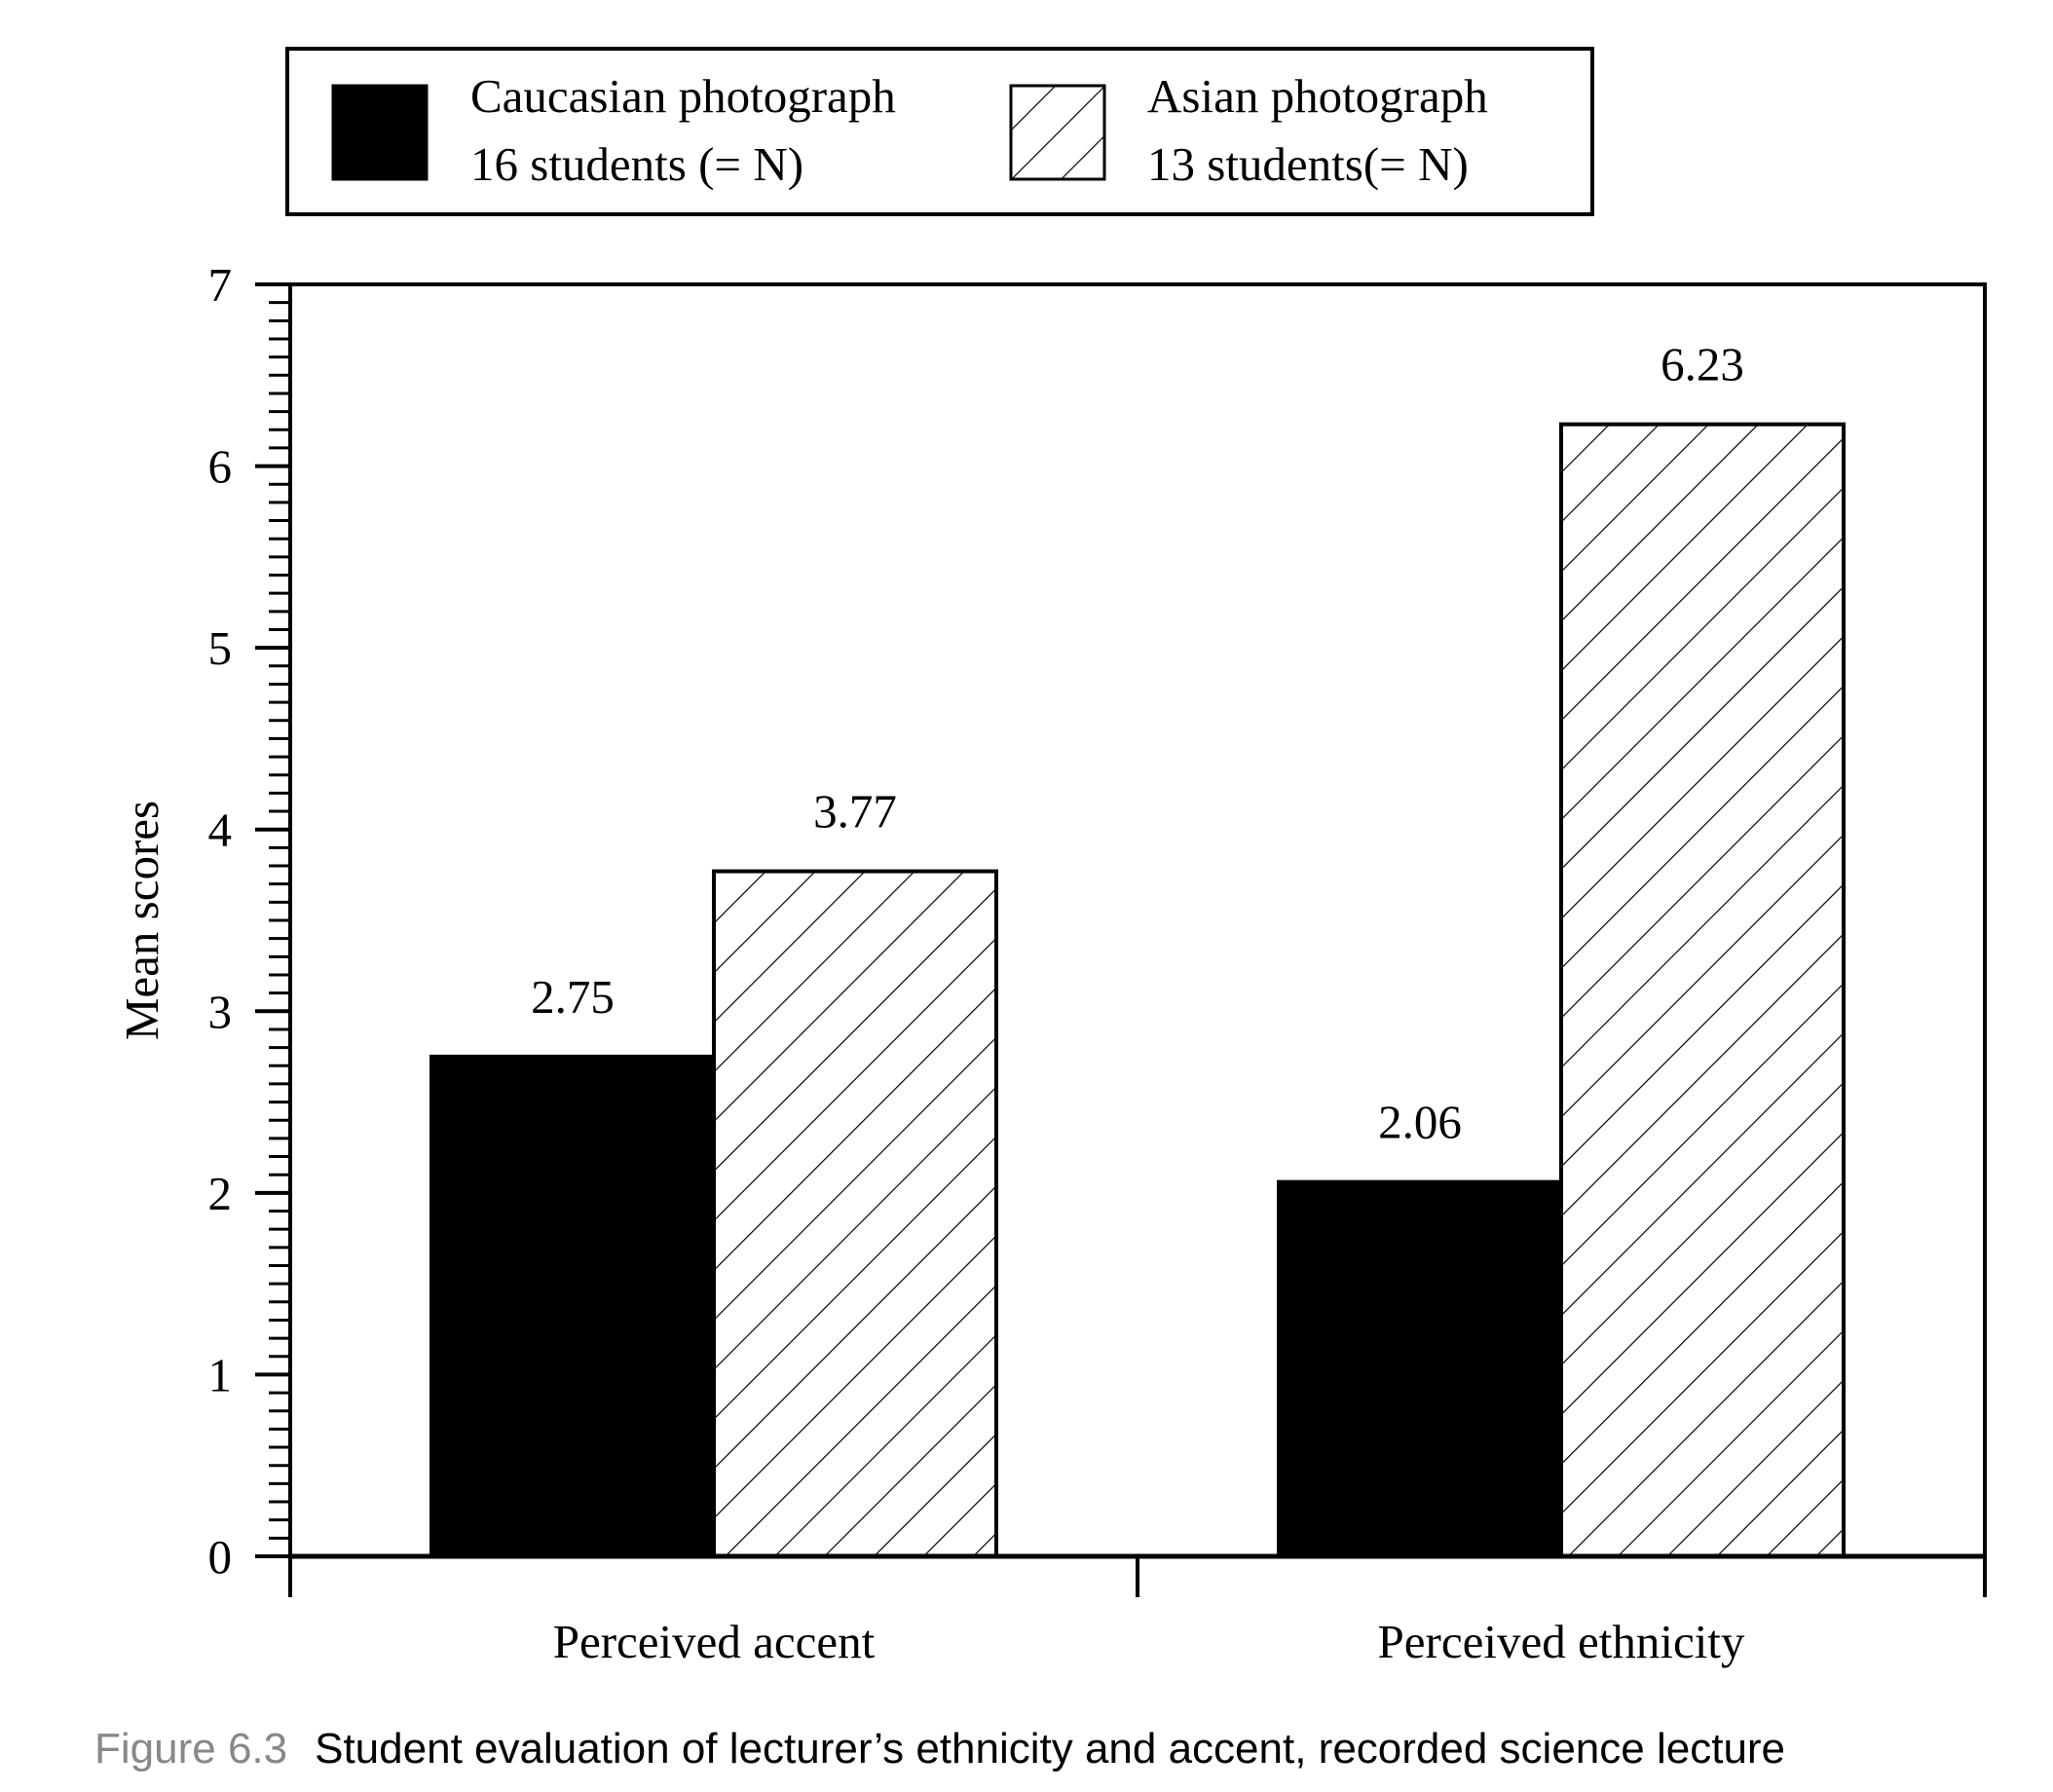  What do you see at coordinates (572, 1306) in the screenshot?
I see `bar-caucasian-accent` at bounding box center [572, 1306].